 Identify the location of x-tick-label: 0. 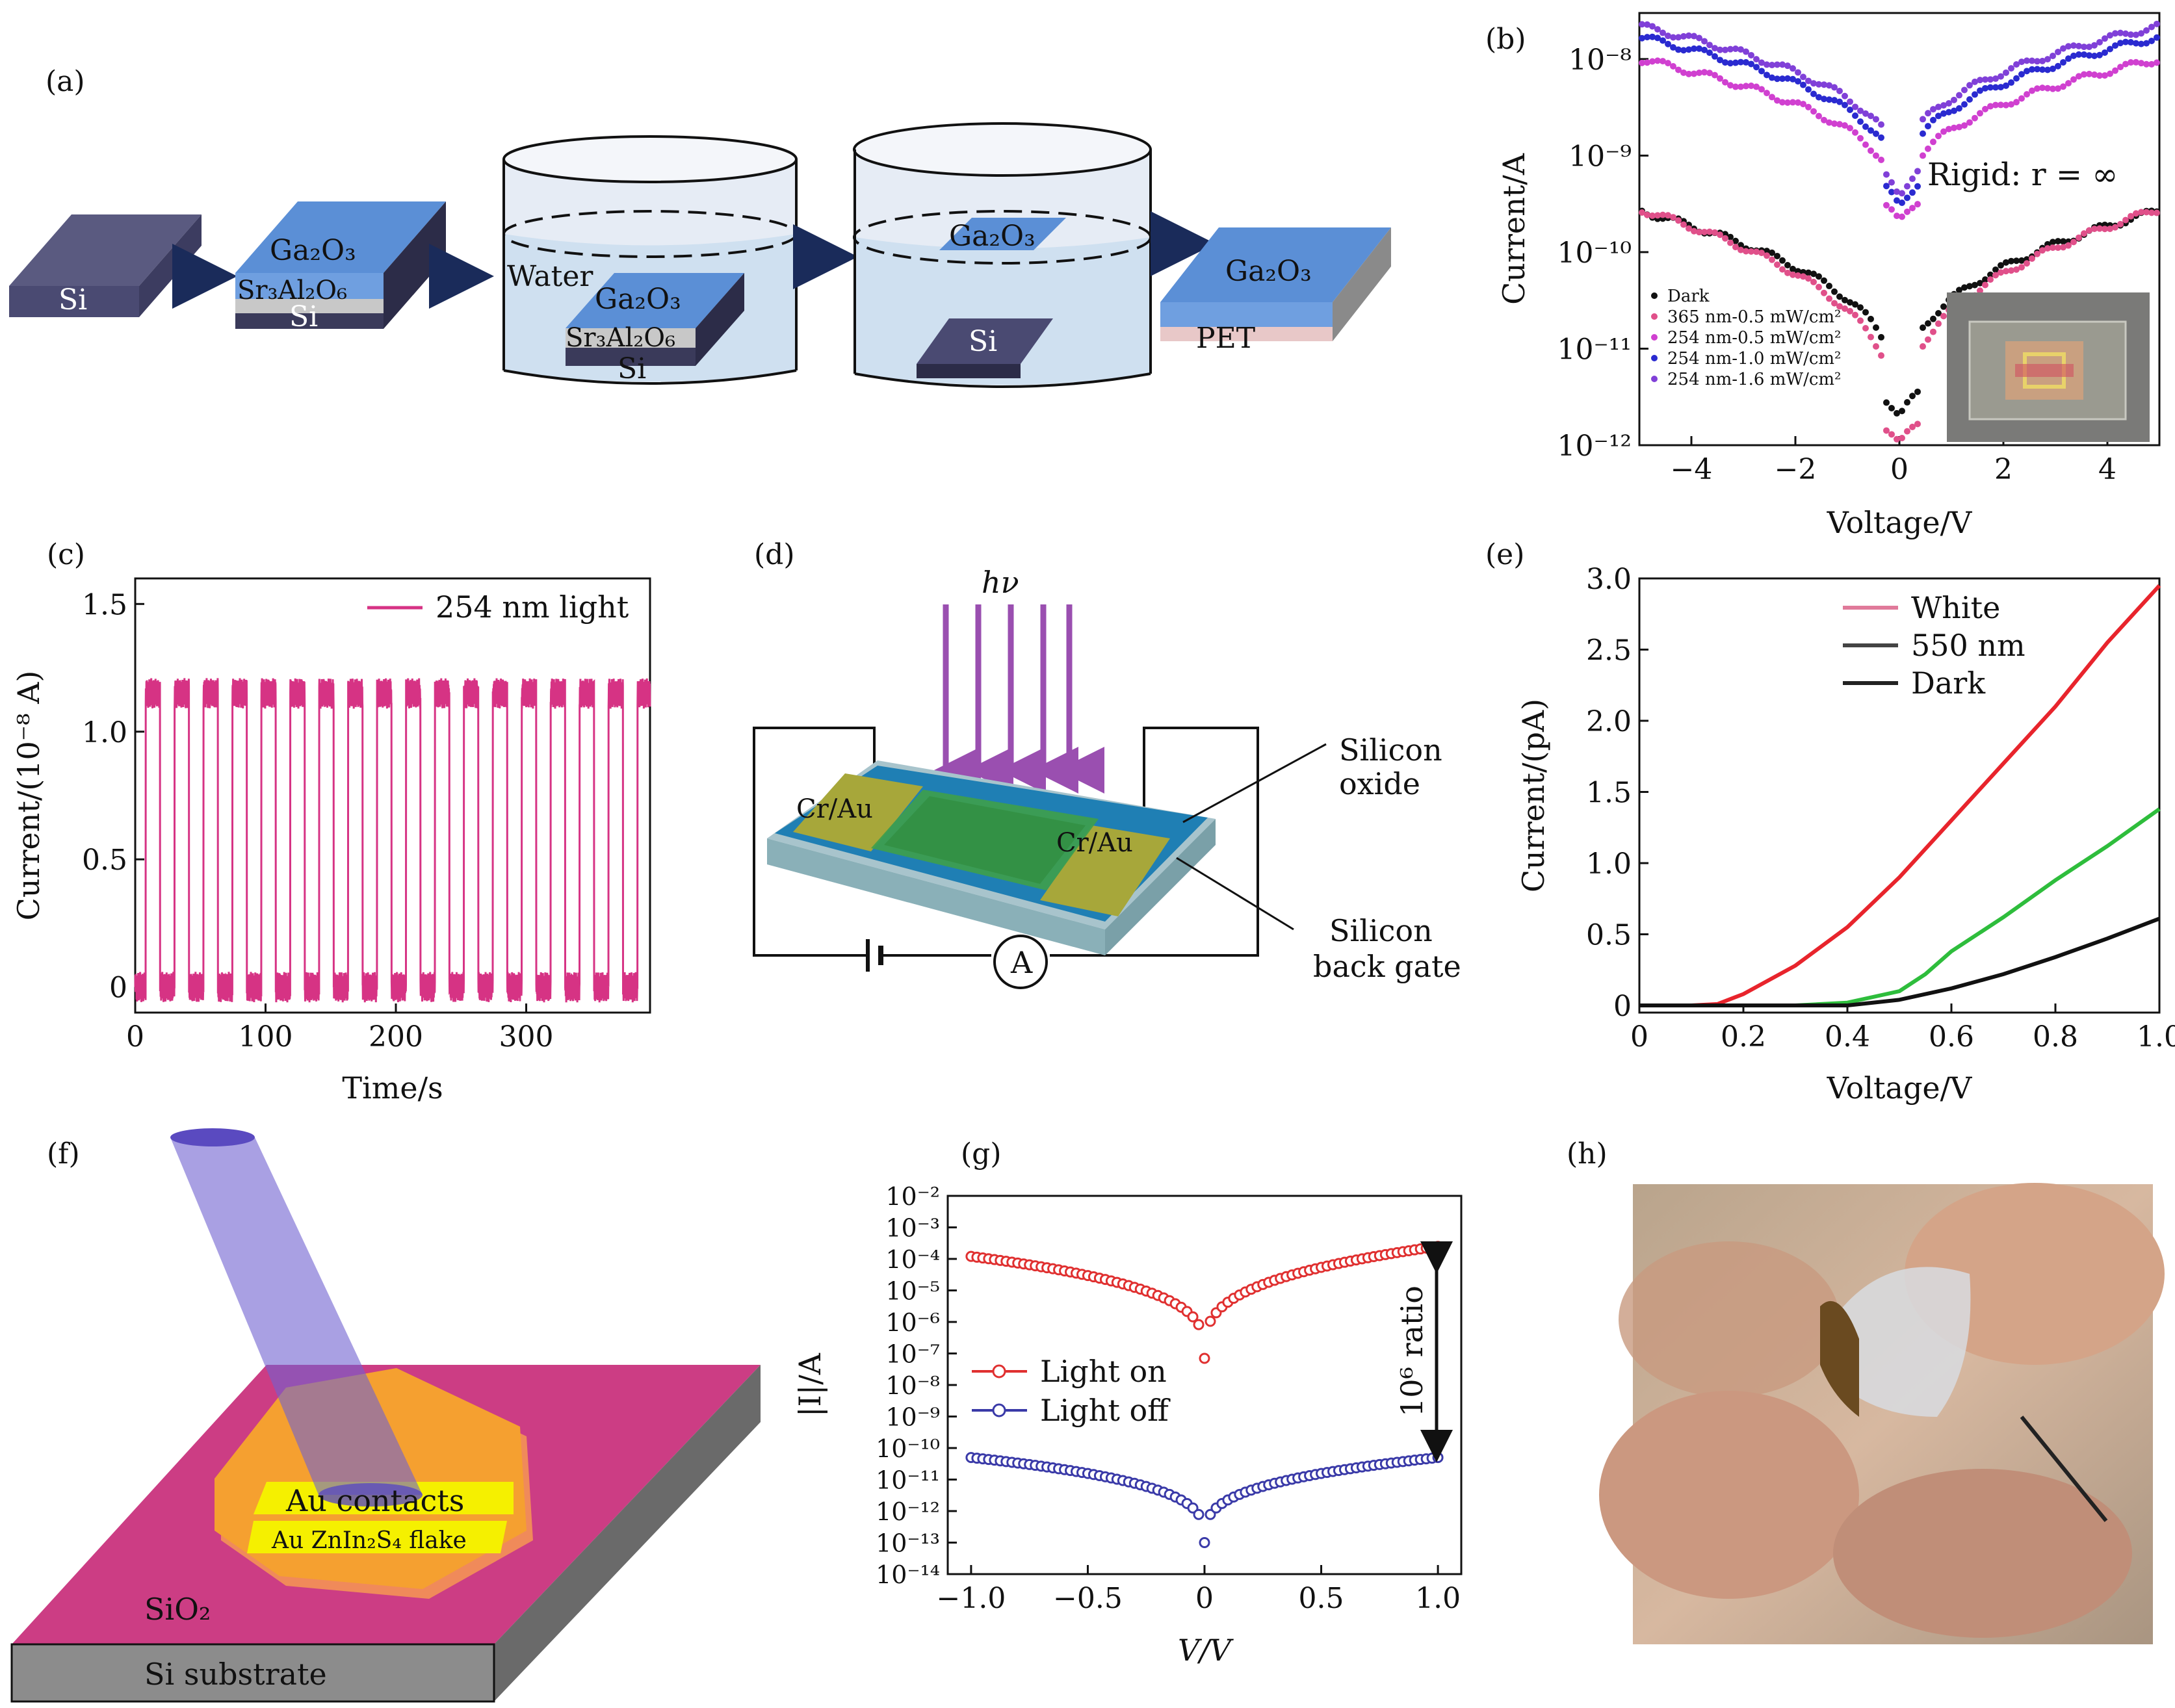
(1899, 469).